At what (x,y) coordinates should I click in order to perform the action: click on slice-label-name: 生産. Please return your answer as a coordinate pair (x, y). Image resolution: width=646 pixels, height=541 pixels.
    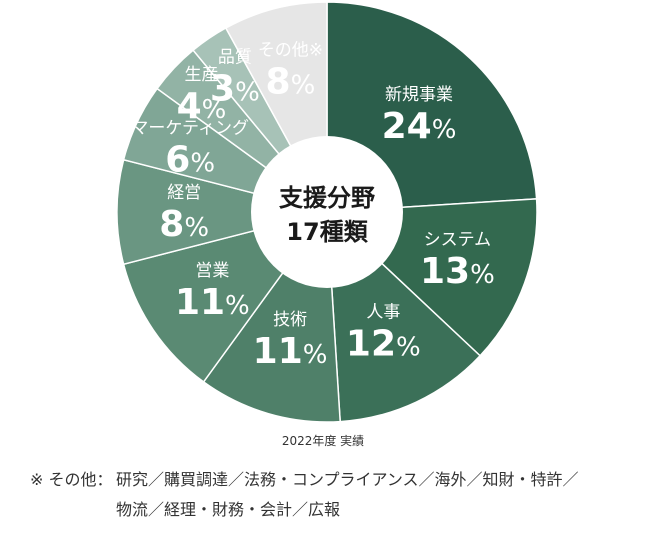
    Looking at the image, I should click on (201, 75).